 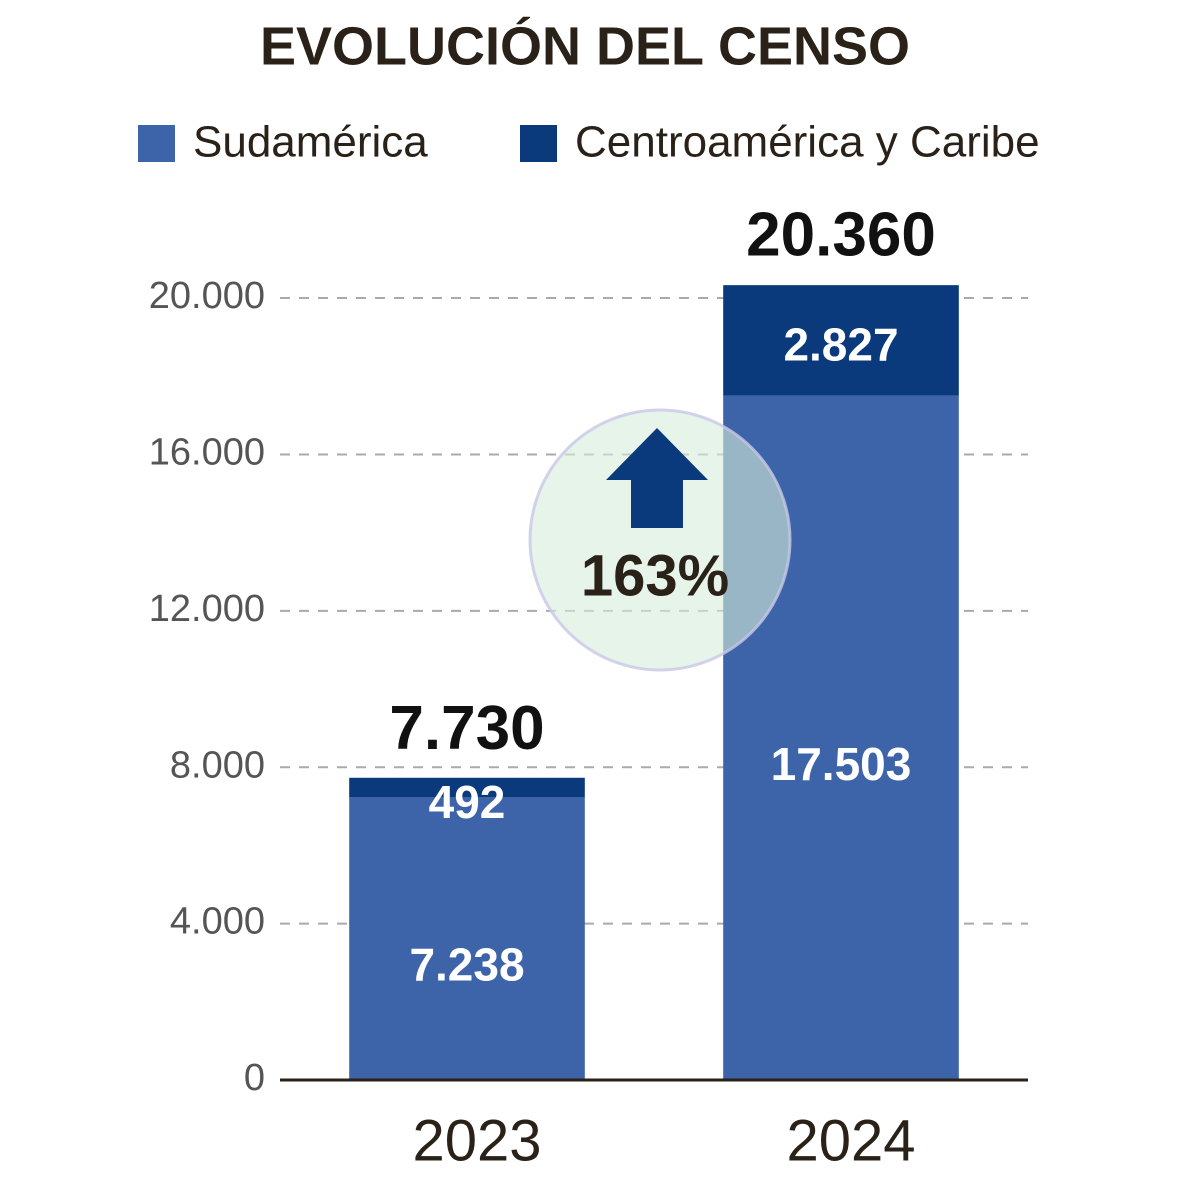 What do you see at coordinates (466, 965) in the screenshot?
I see `segment-label: 7.238` at bounding box center [466, 965].